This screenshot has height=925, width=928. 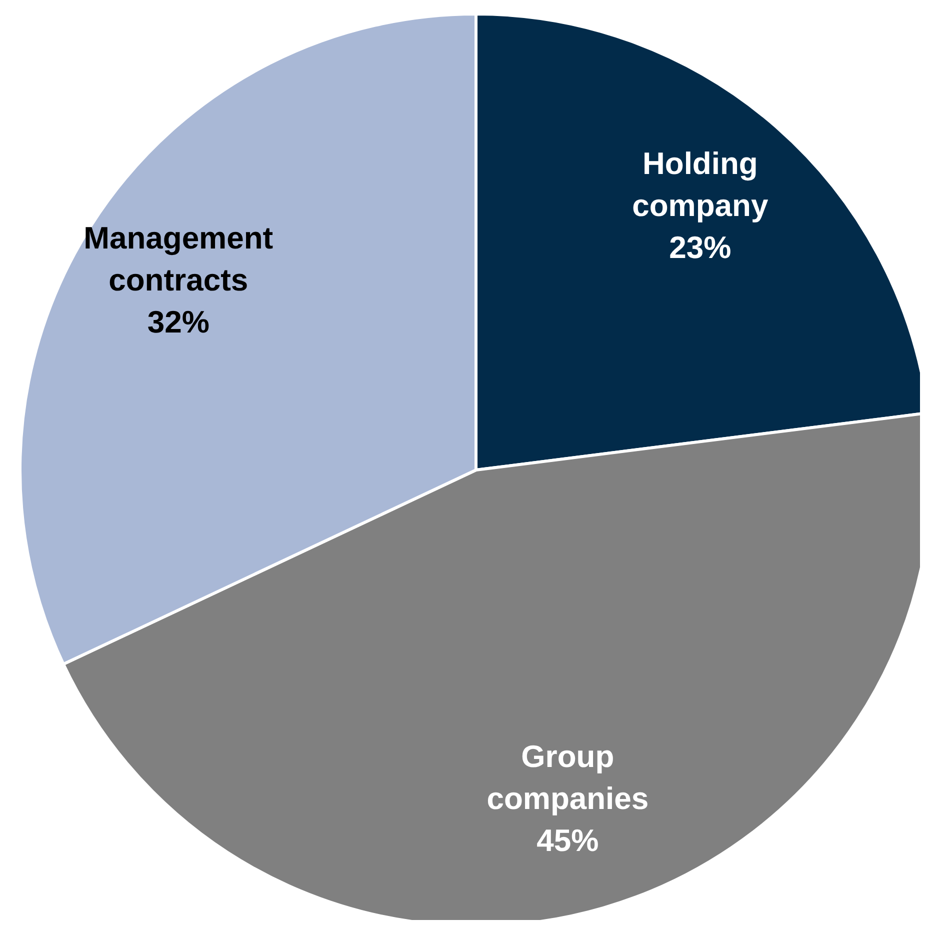 I want to click on slice-label: Group companies, so click(x=567, y=777).